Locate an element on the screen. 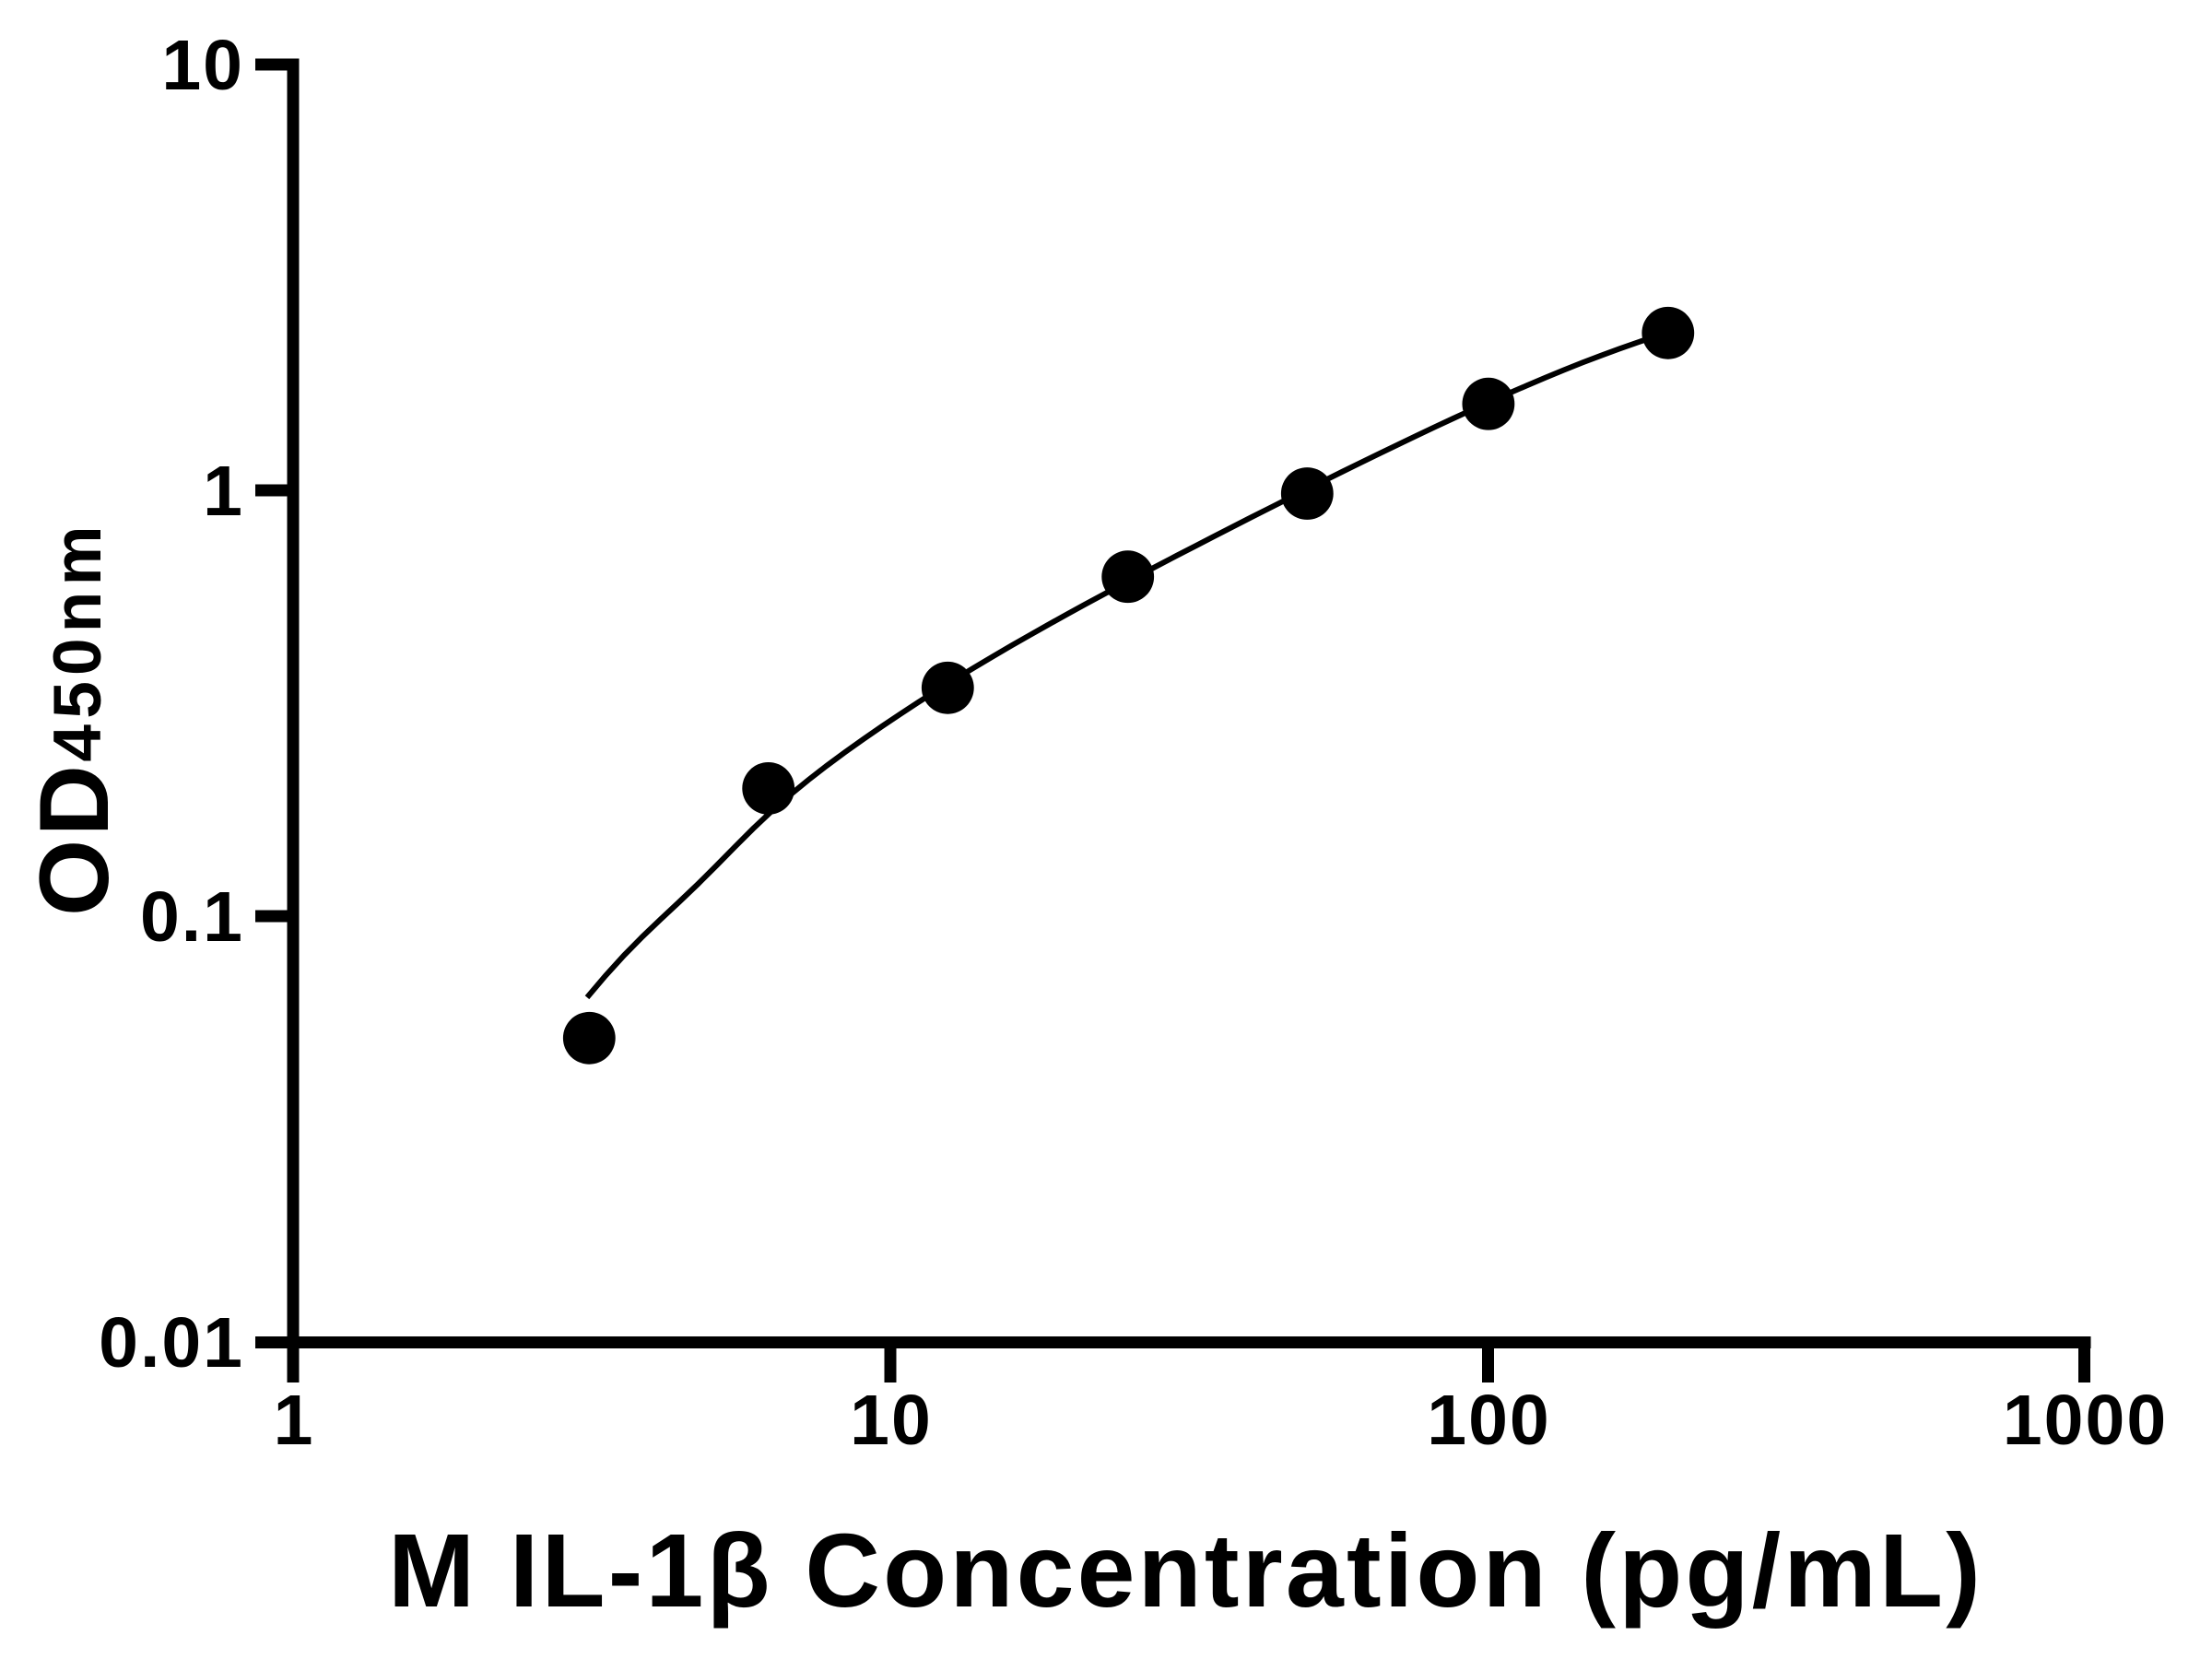 The height and width of the screenshot is (1659, 2212). svg-text: 0.01 is located at coordinates (171, 1342).